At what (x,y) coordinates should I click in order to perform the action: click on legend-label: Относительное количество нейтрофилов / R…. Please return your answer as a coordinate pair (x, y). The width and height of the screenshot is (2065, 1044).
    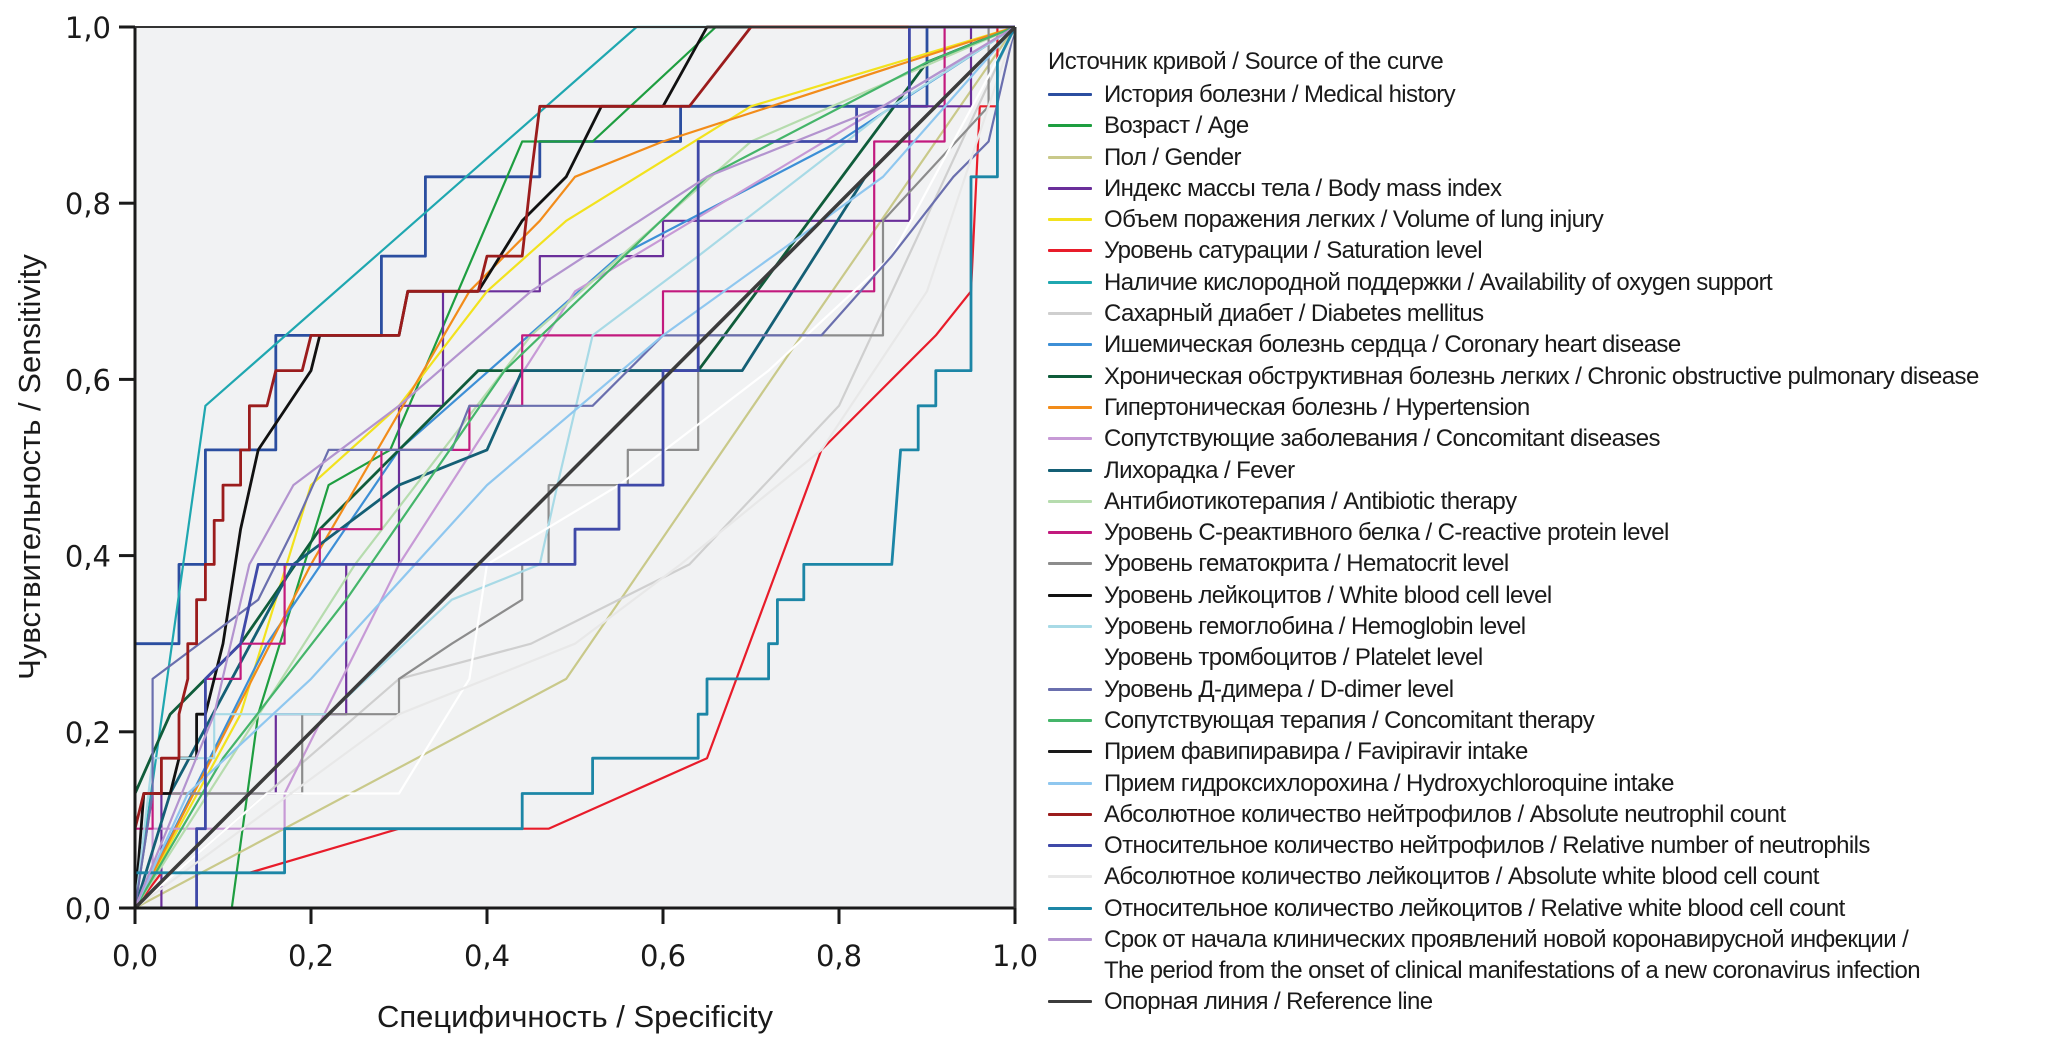
    Looking at the image, I should click on (1487, 846).